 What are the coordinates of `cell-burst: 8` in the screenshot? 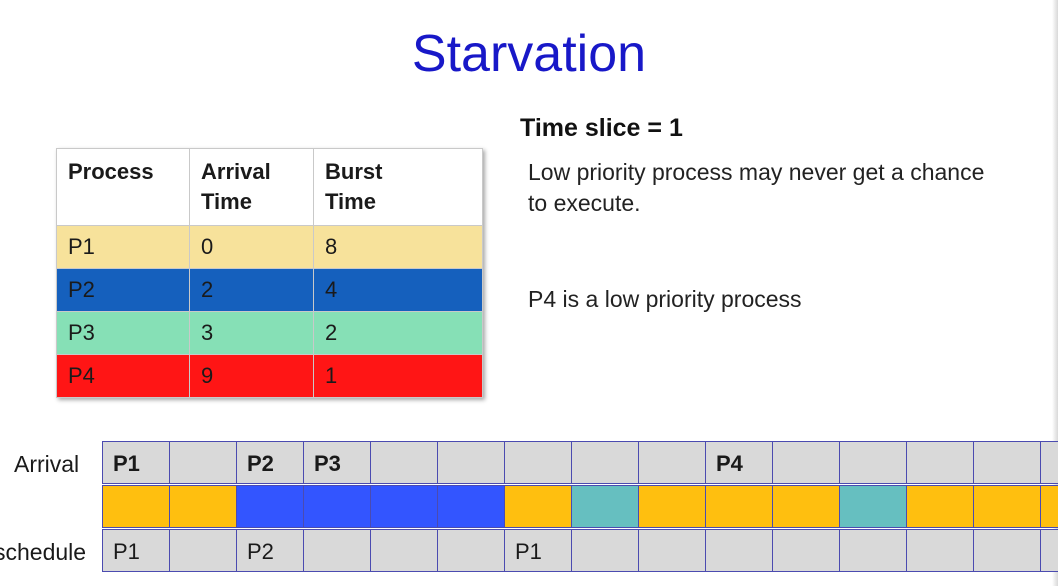 It's located at (398, 247).